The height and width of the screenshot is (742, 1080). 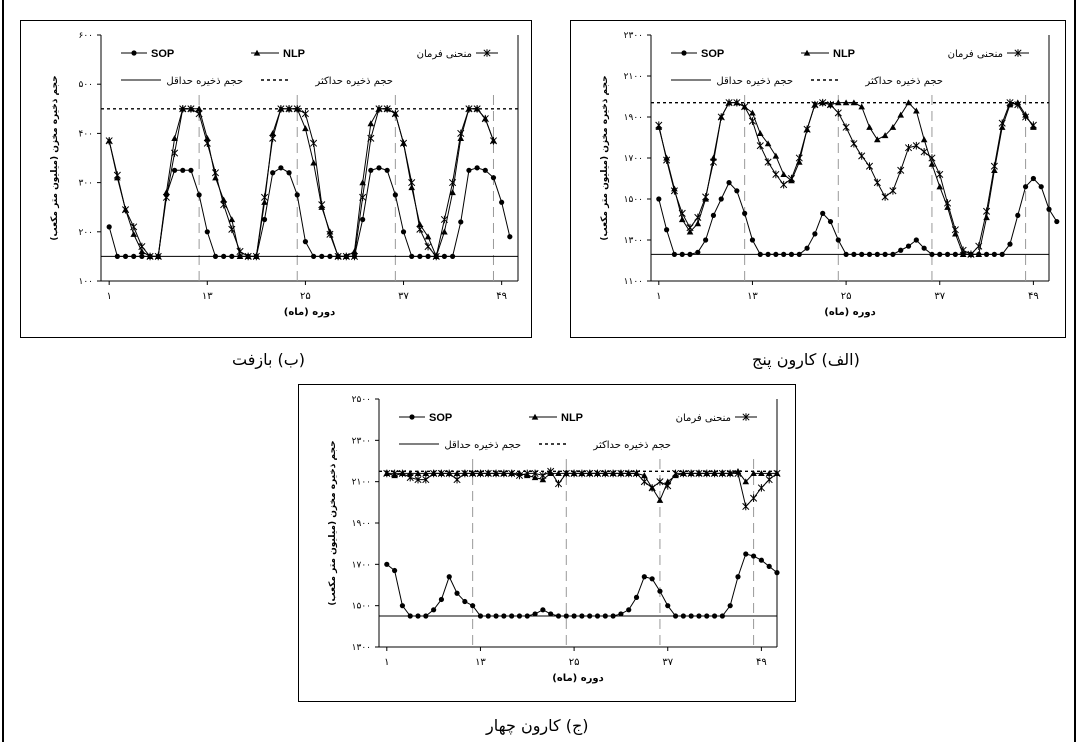 What do you see at coordinates (85, 85) in the screenshot?
I see `y-tick-label: ۵۰۰` at bounding box center [85, 85].